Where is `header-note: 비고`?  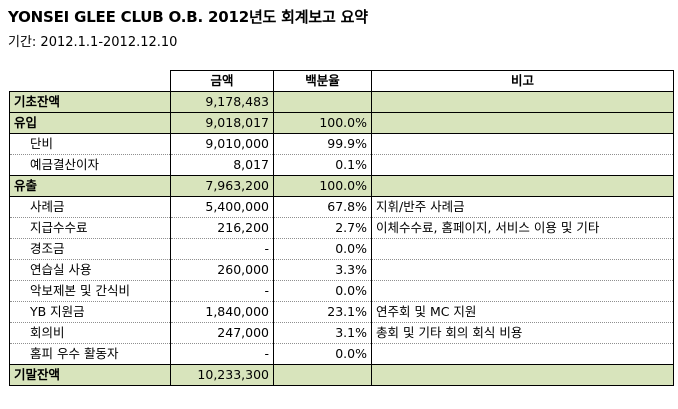 header-note: 비고 is located at coordinates (522, 81).